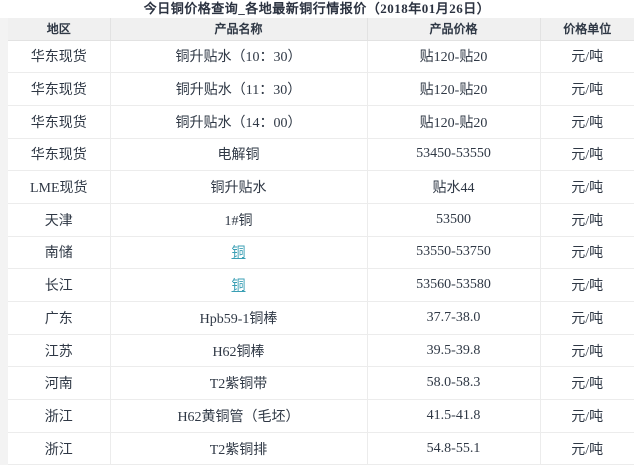 This screenshot has height=465, width=634. I want to click on table-row: 华东现货 铜升贴水（14：00） 贴120-贴20 元/吨, so click(321, 122).